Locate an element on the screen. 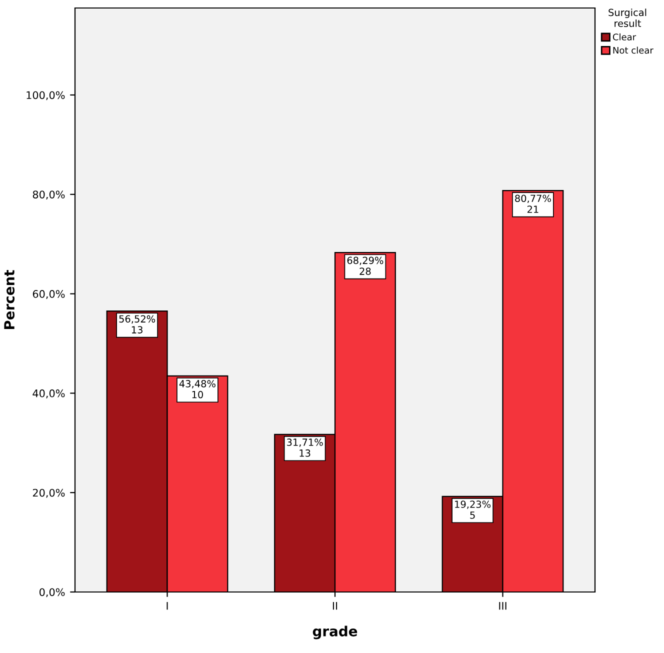  data-label: 56,52% 13 is located at coordinates (137, 324).